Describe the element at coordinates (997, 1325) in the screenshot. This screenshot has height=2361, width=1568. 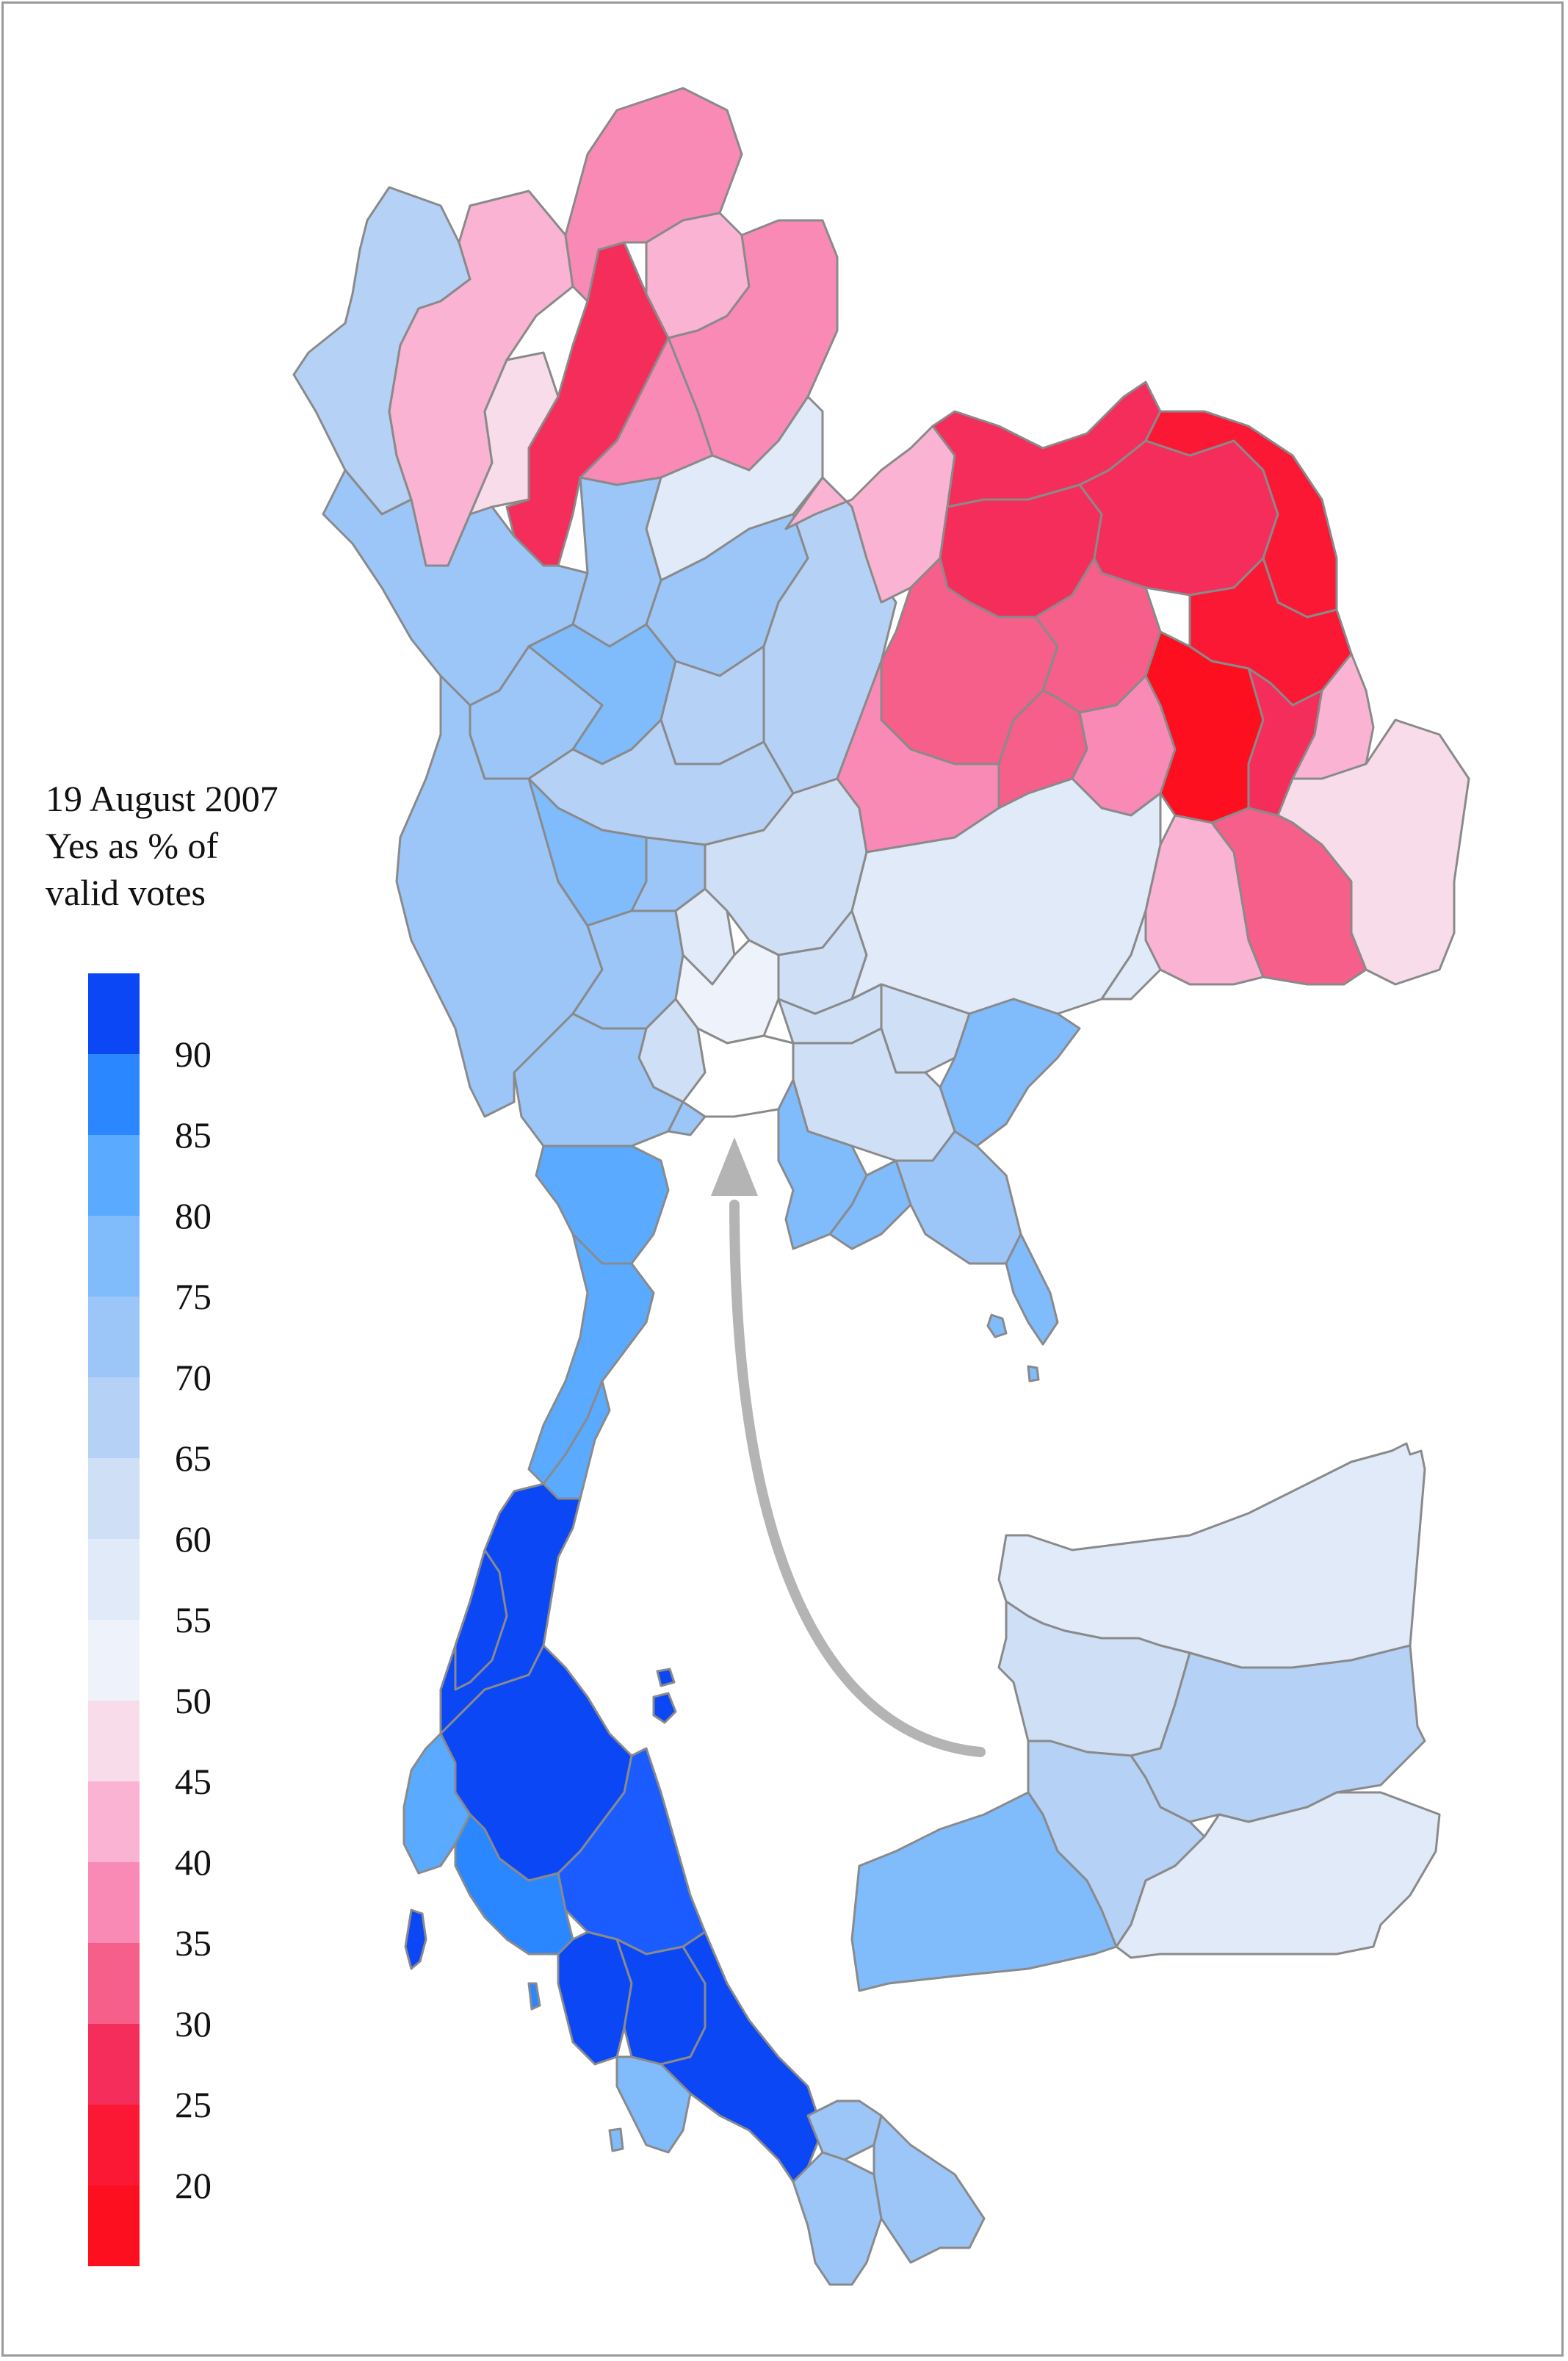
I see `island-chang` at that location.